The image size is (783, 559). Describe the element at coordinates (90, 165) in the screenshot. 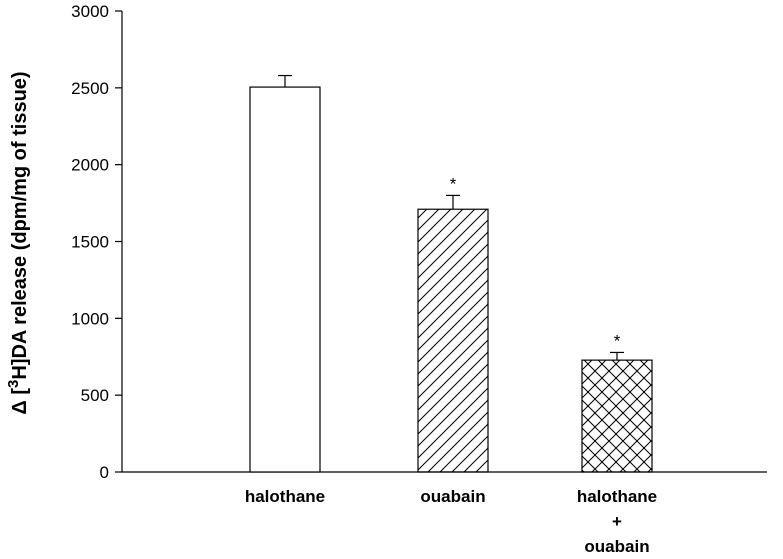

I see `y-tick-label: 2000` at that location.